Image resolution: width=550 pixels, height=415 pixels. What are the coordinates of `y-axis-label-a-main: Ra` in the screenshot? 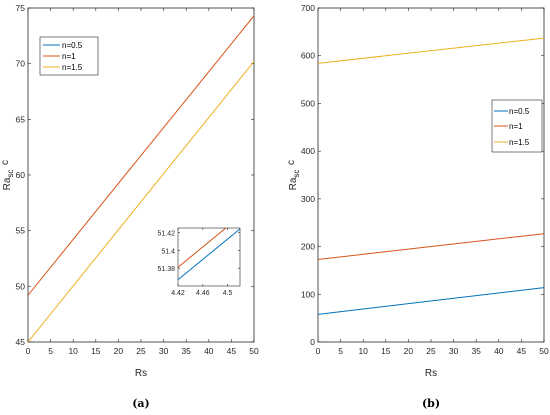 It's located at (7, 183).